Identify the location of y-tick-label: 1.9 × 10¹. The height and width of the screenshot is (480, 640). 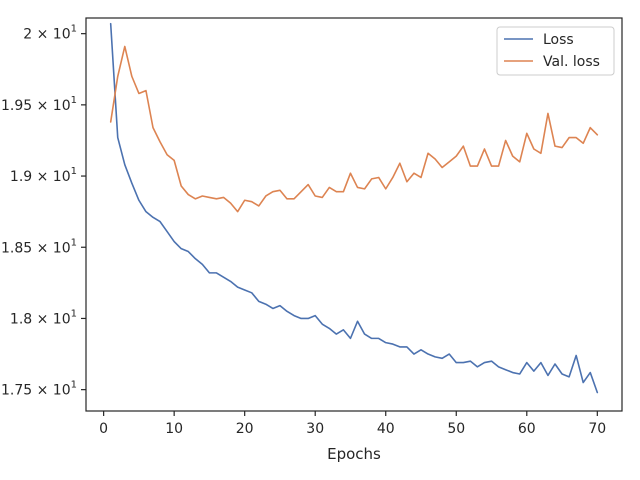
(43, 175).